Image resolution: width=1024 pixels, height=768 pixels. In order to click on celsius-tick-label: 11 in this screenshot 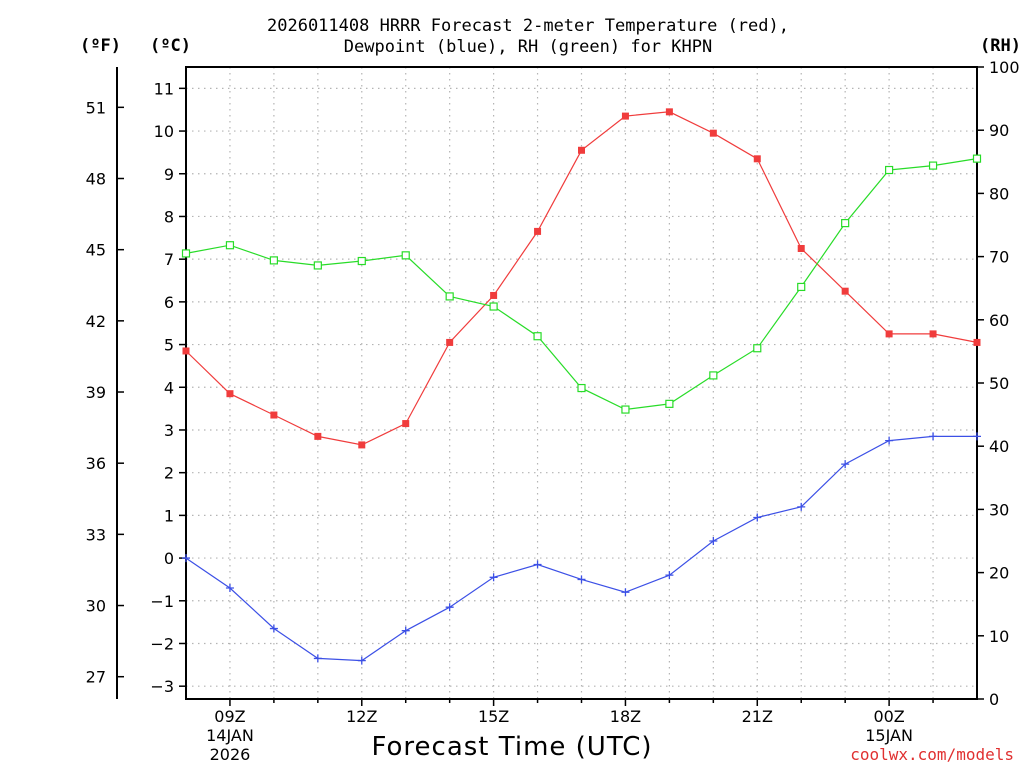, I will do `click(164, 88)`.